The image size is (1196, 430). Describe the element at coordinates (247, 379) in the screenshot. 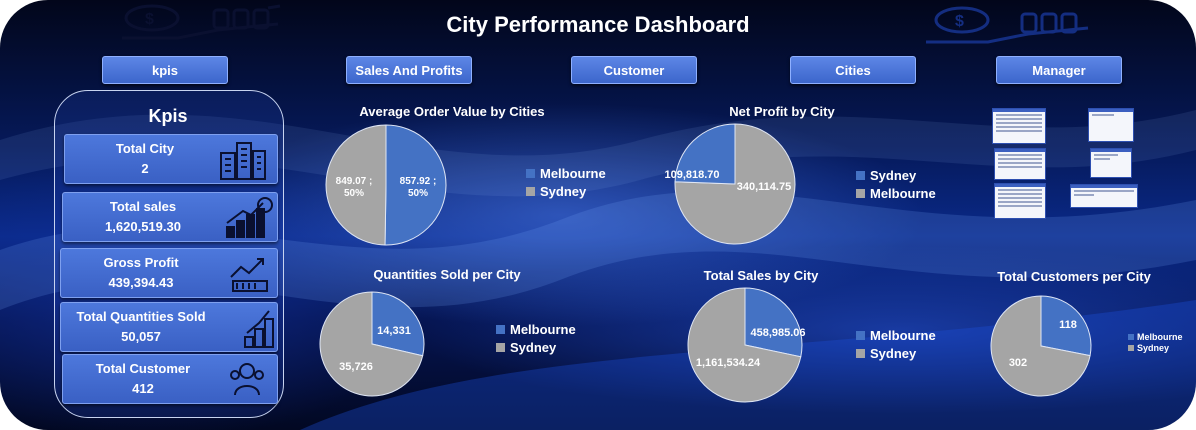

I see `customers-icon` at that location.